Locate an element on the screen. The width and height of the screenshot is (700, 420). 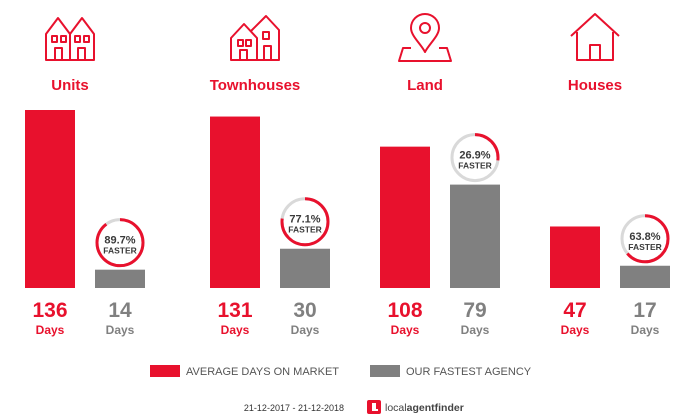
faster-badge: 89.7%FASTER is located at coordinates (120, 243).